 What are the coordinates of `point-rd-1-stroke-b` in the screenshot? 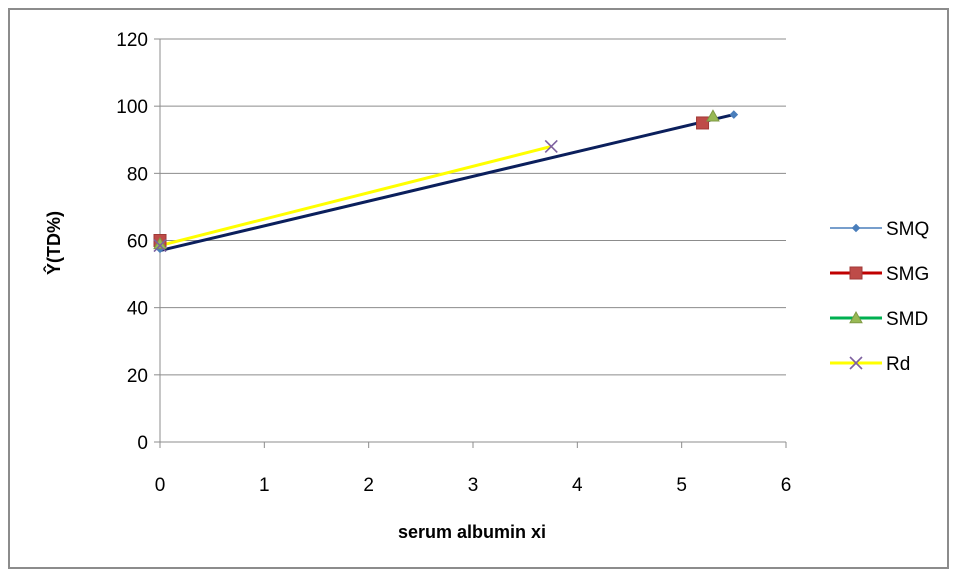 It's located at (160, 245).